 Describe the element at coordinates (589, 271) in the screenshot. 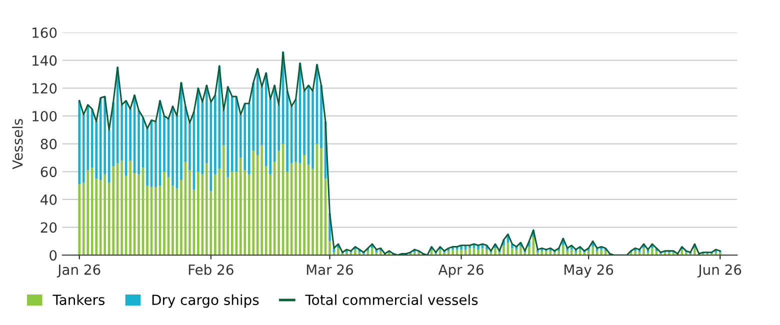

I see `x-tick-label: May 26` at that location.